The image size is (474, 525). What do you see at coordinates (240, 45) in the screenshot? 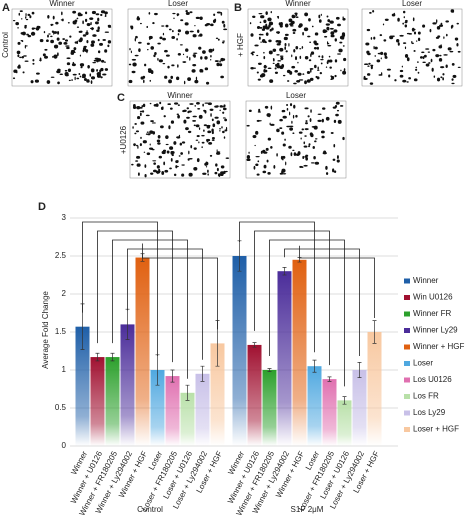
I see `row-label: + HGF` at bounding box center [240, 45].